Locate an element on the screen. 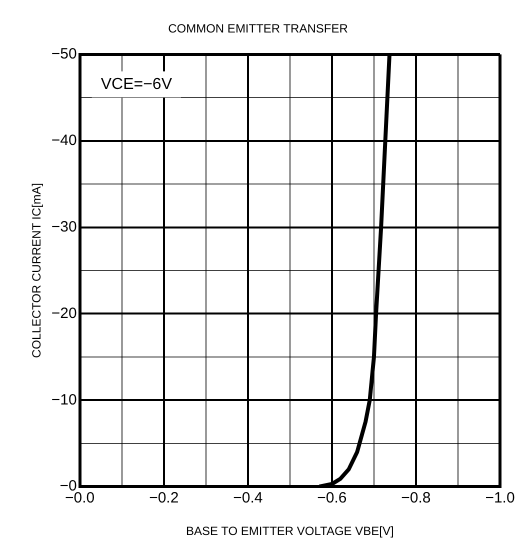 The width and height of the screenshot is (532, 555). x-tick-label: −0.0 is located at coordinates (80, 498).